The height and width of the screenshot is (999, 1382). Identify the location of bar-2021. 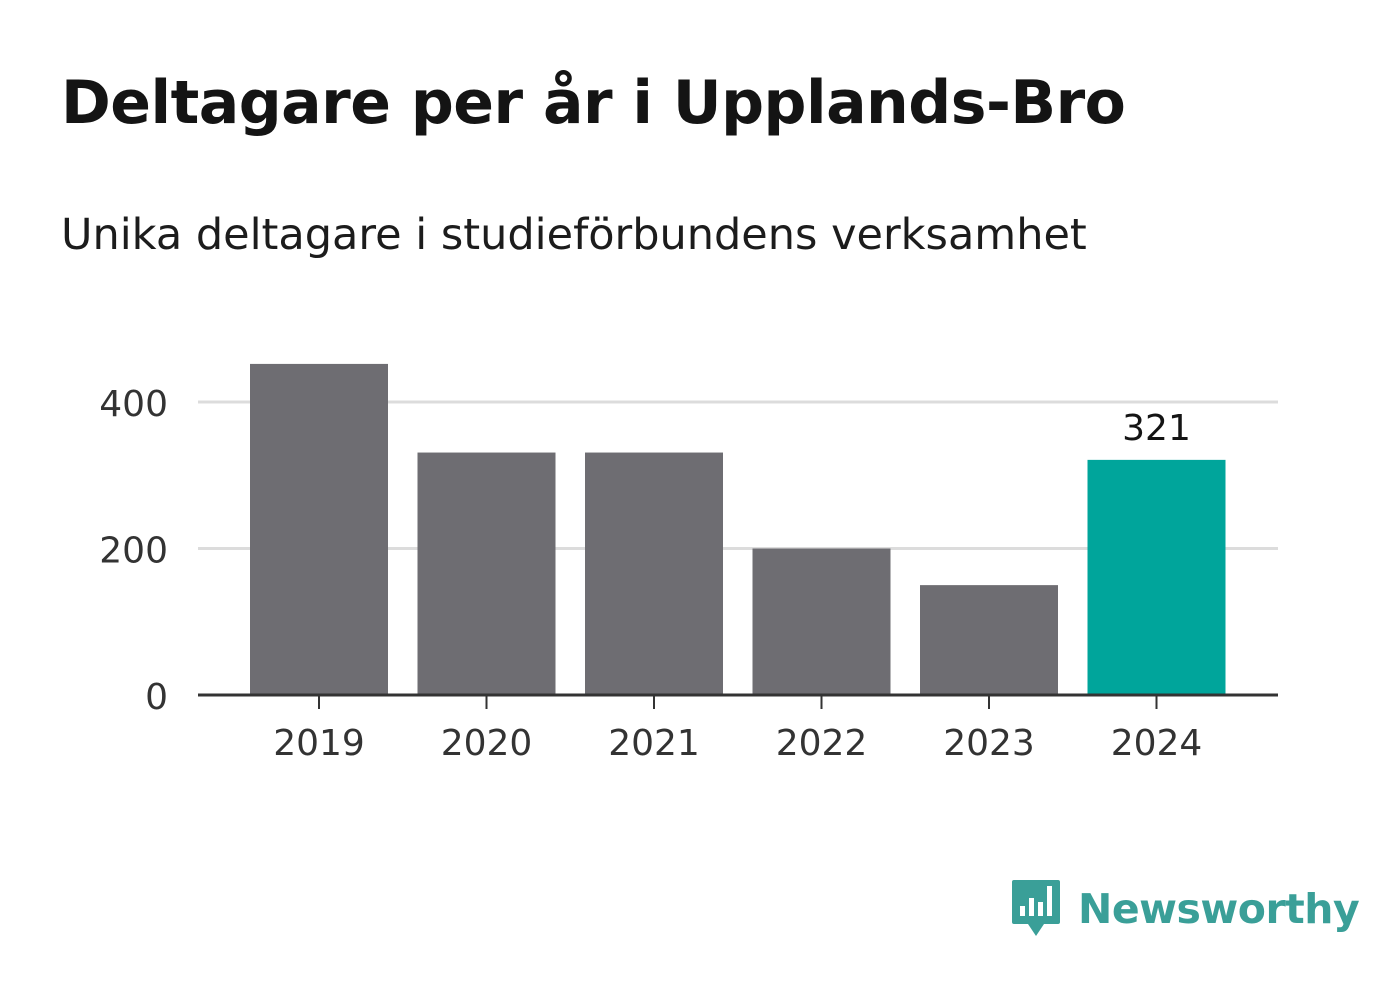
(654, 573).